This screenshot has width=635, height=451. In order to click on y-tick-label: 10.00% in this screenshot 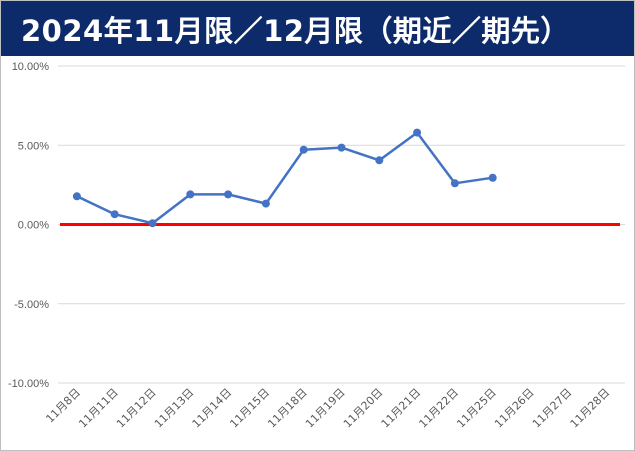, I will do `click(31, 67)`.